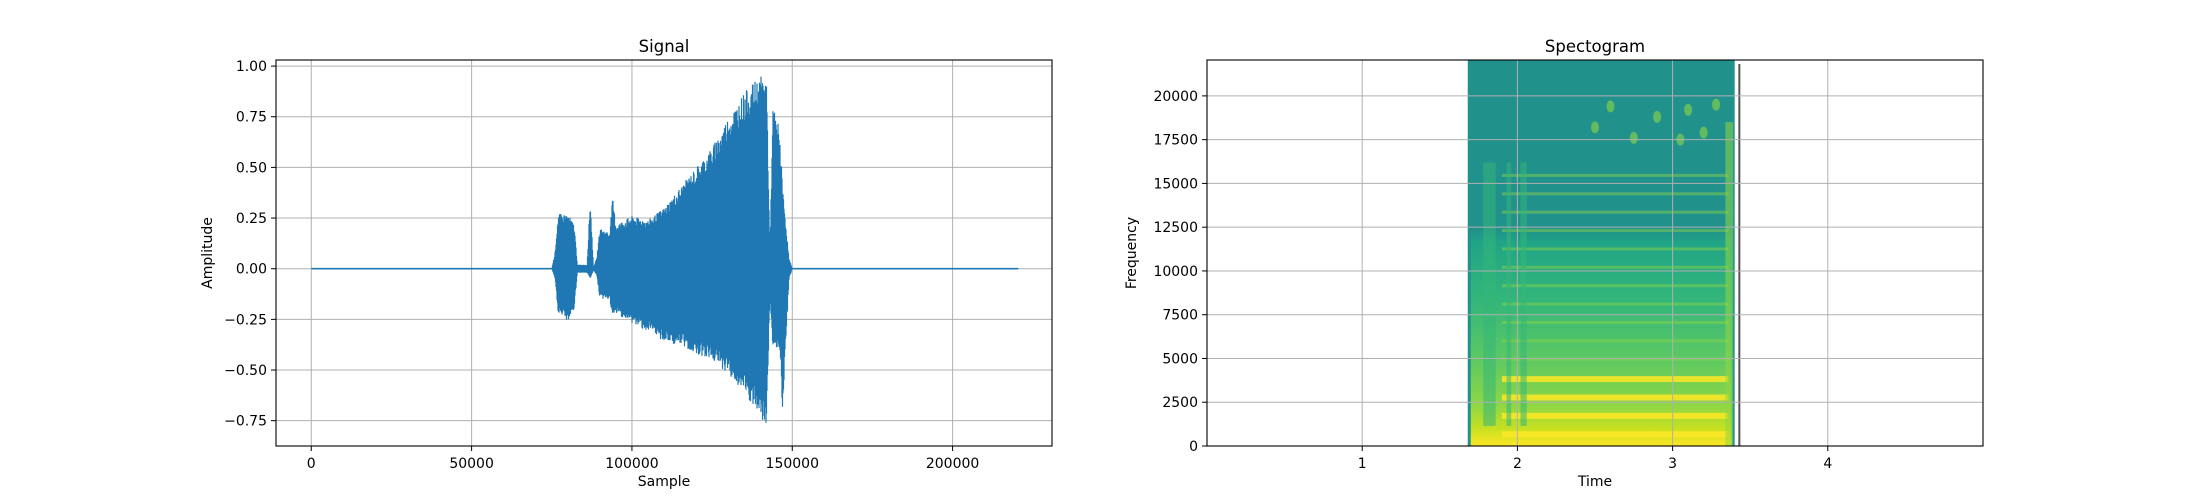 The image size is (2200, 500). I want to click on signal-y-tick-label: 0.75, so click(251, 118).